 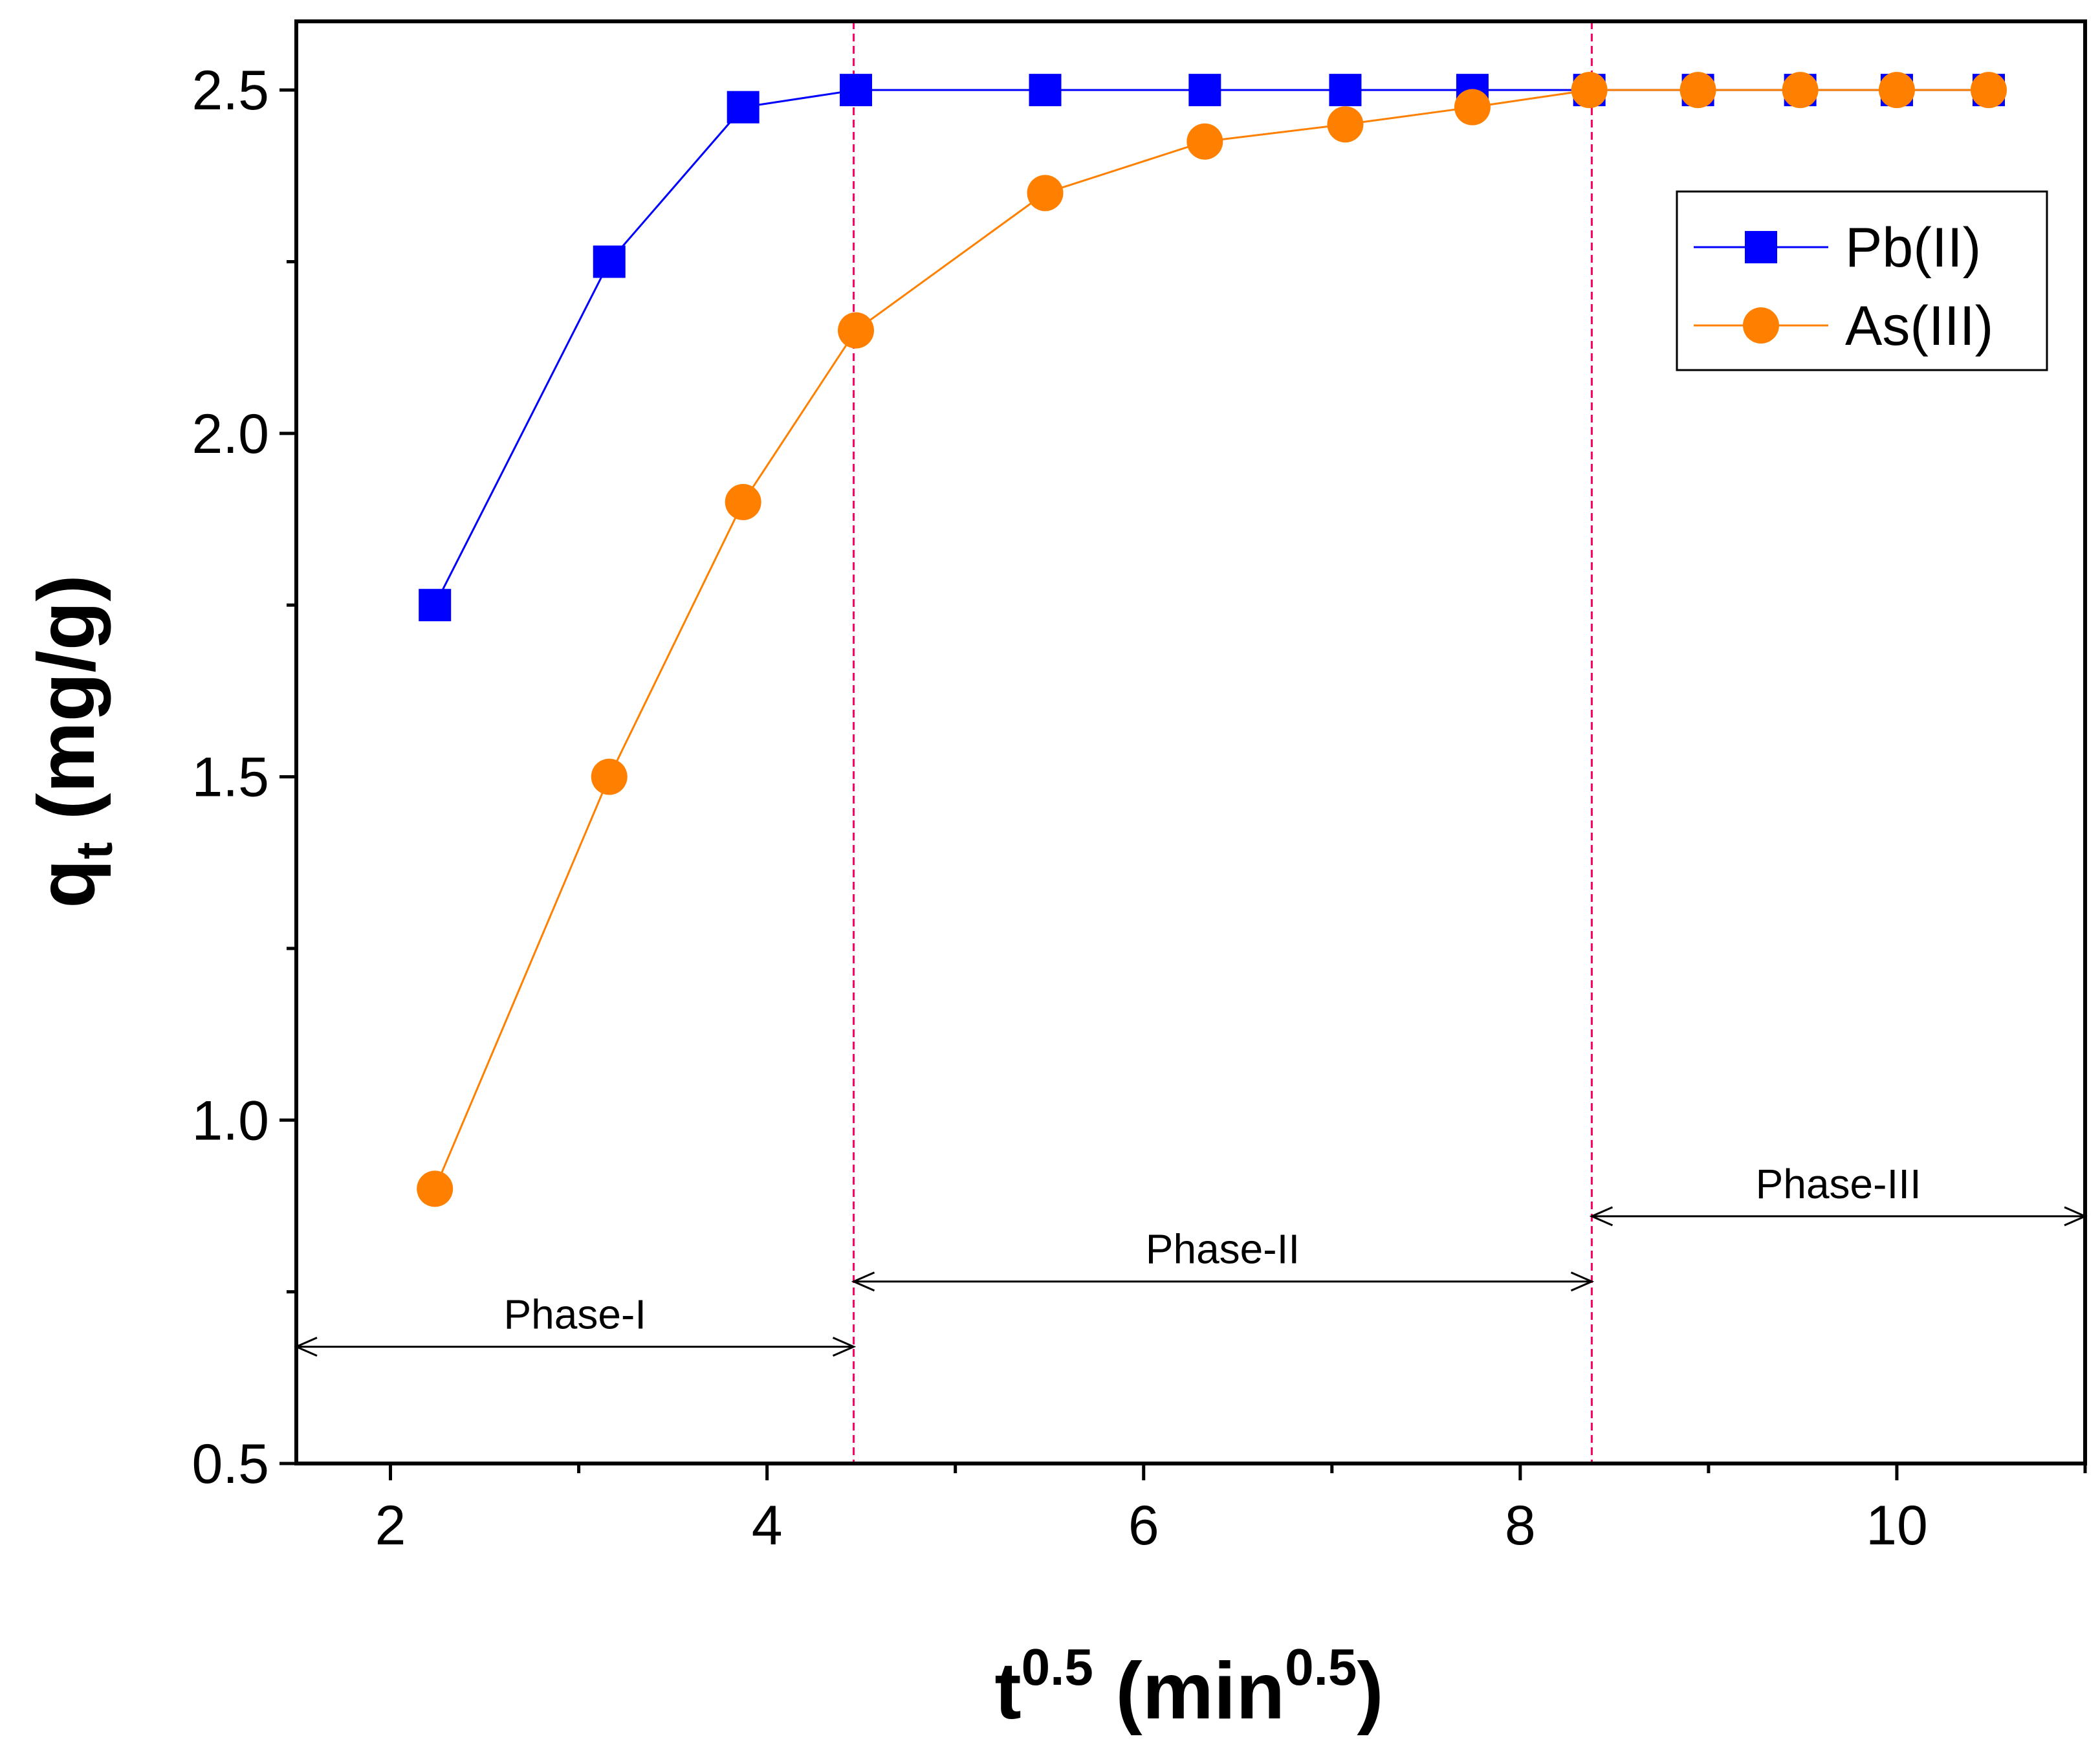 What do you see at coordinates (1520, 1526) in the screenshot?
I see `x-tick-label: 8` at bounding box center [1520, 1526].